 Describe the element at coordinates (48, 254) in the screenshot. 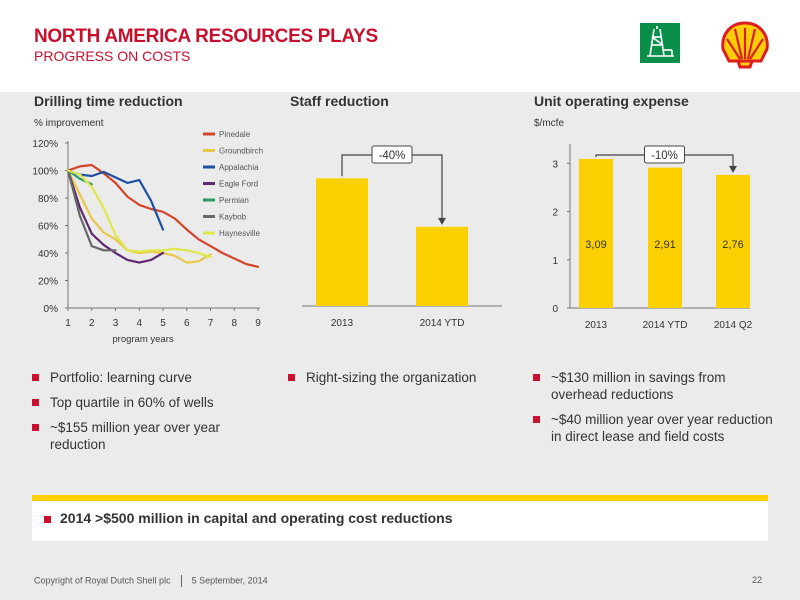

I see `y-tick-label: 40%` at that location.